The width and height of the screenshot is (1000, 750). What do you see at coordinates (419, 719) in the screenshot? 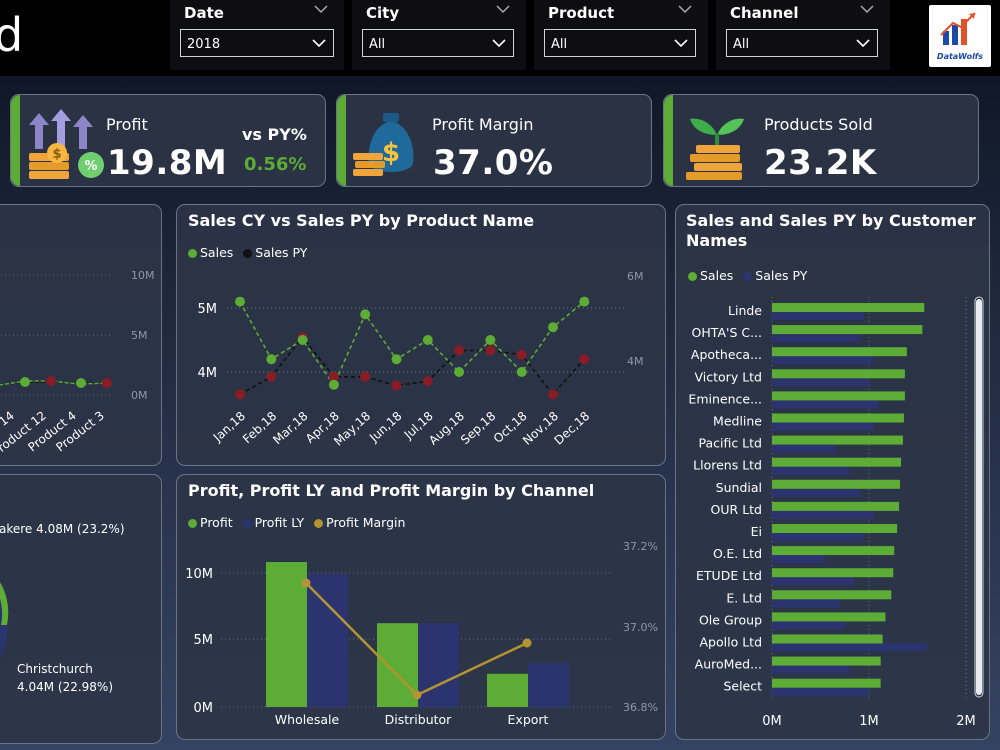
I see `x-tick-label: Distributor` at bounding box center [419, 719].